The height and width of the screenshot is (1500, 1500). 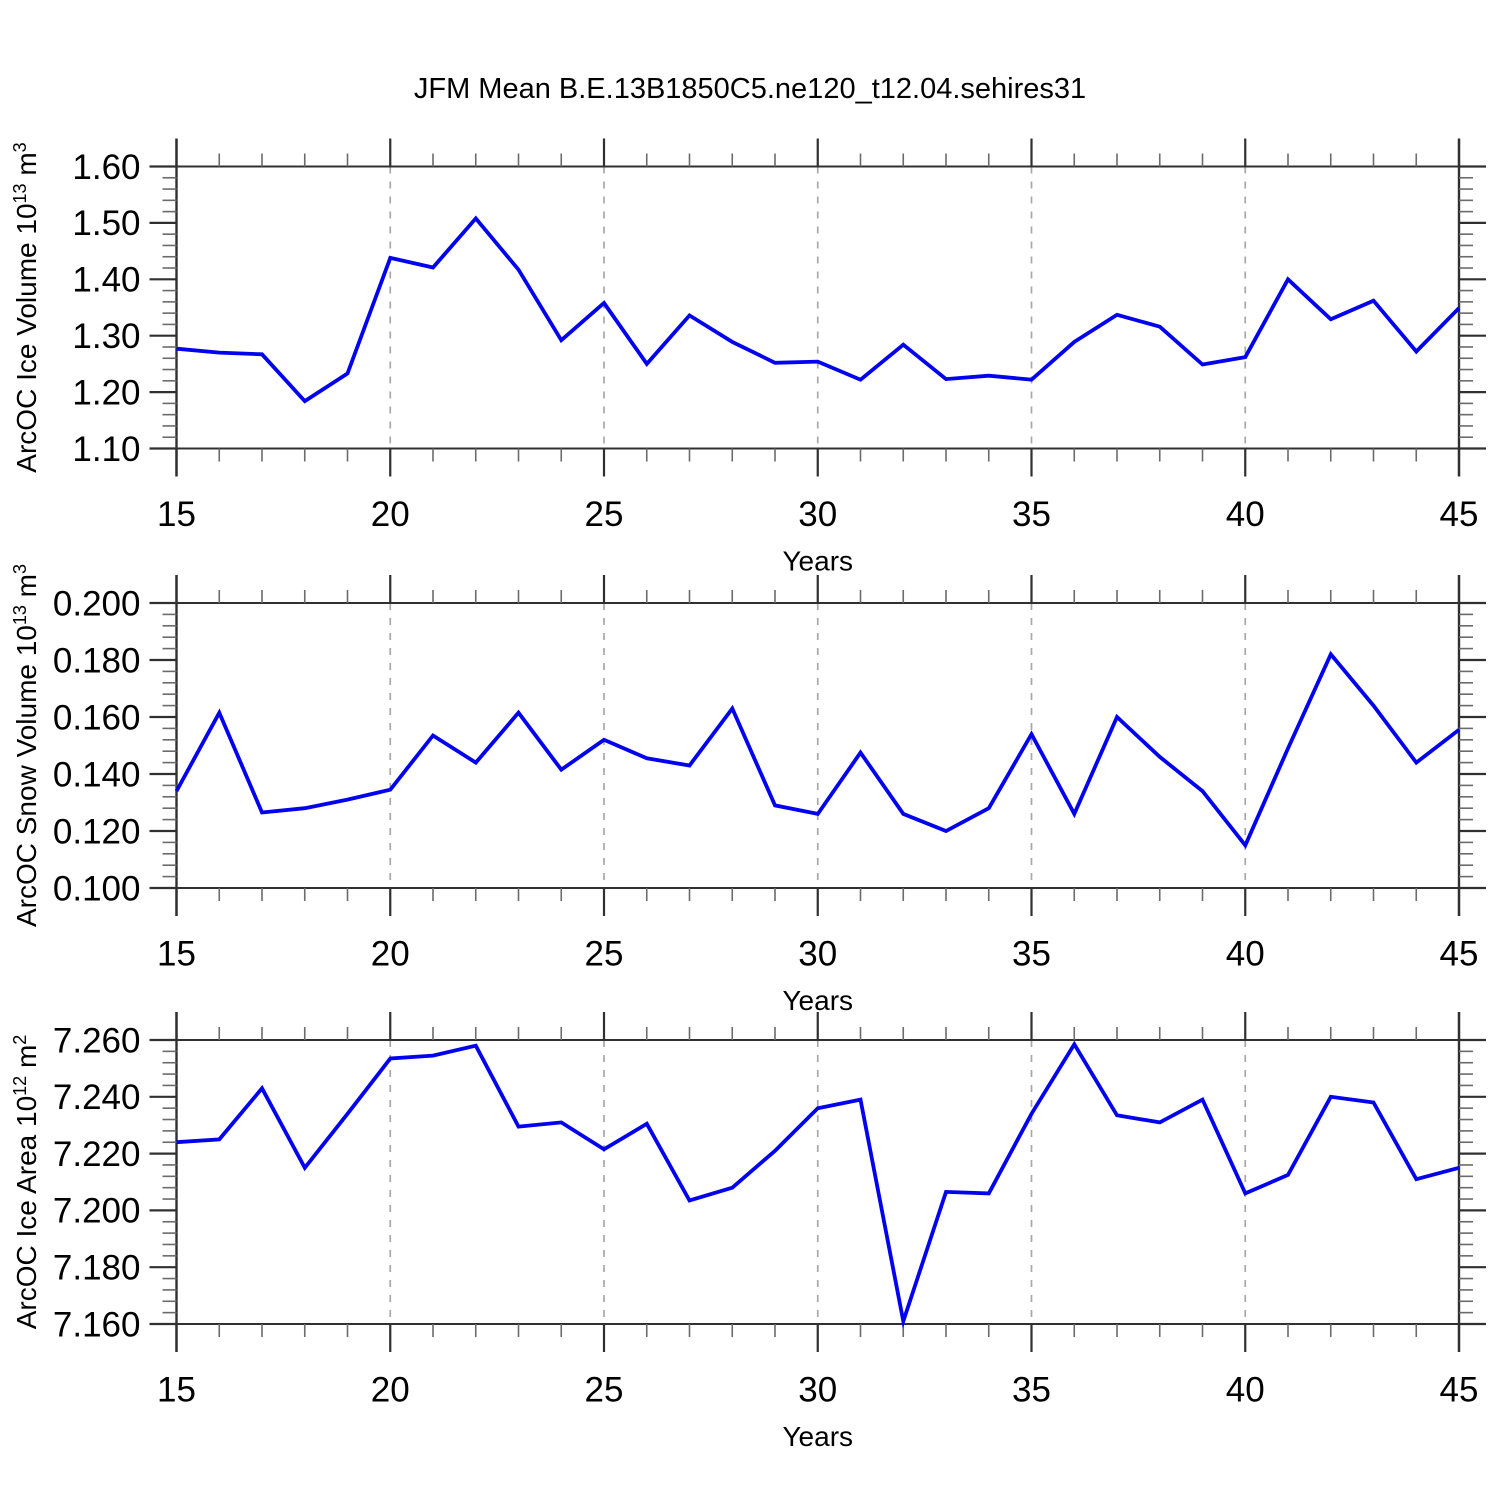 I want to click on y-tick-label: 7.240, so click(x=97, y=1097).